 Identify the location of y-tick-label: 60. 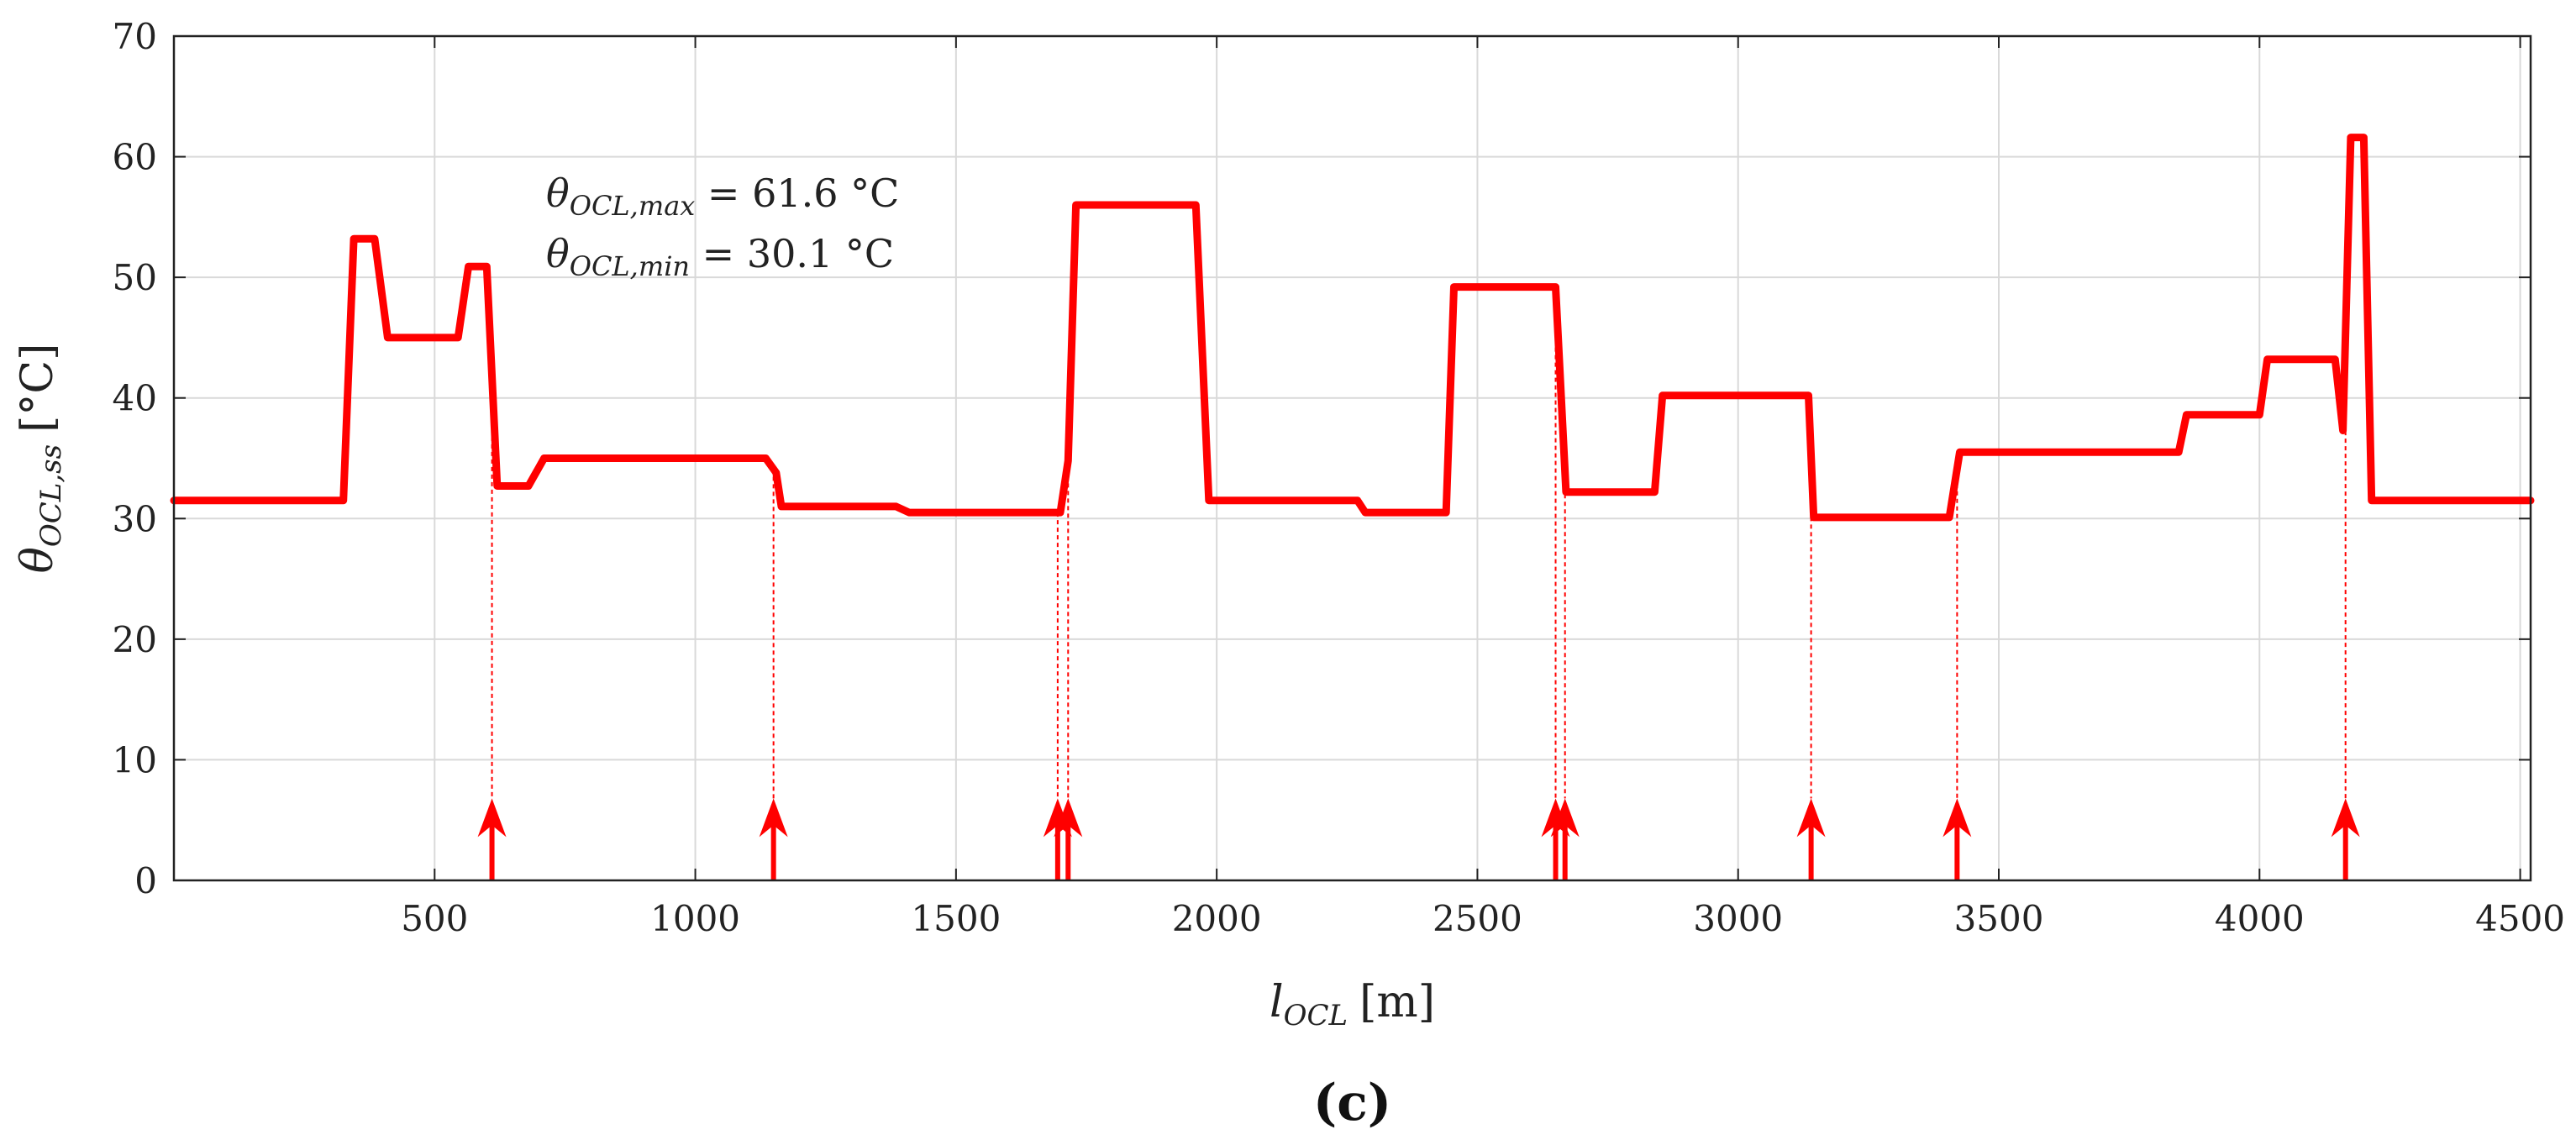
(135, 157).